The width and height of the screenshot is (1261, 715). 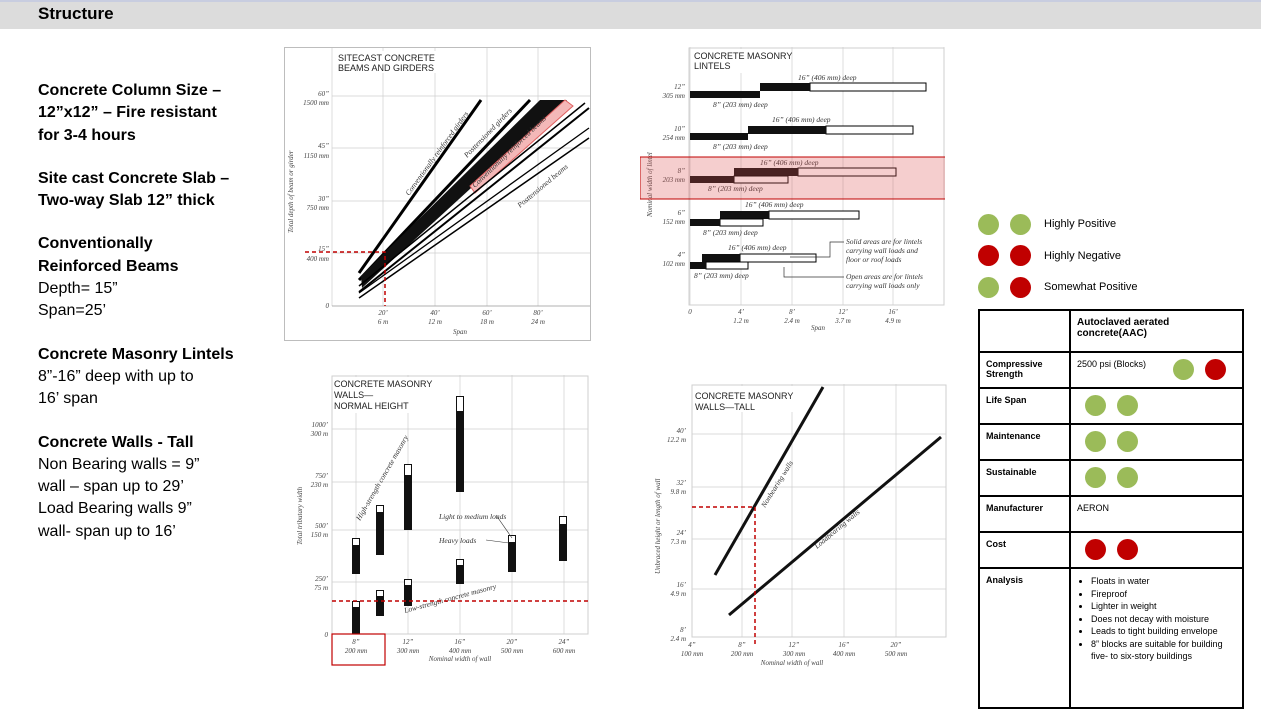 What do you see at coordinates (882, 250) in the screenshot?
I see `note: carrying wall loads and` at bounding box center [882, 250].